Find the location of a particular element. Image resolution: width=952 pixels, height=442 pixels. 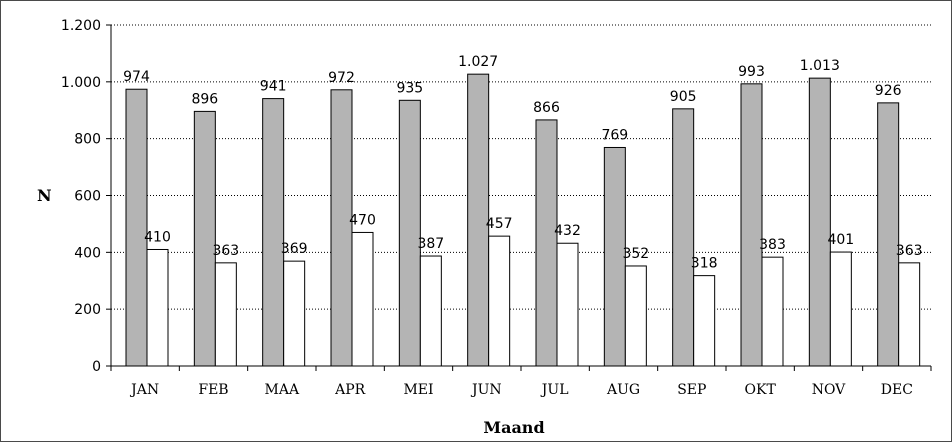

category-label: JAN is located at coordinates (144, 390).